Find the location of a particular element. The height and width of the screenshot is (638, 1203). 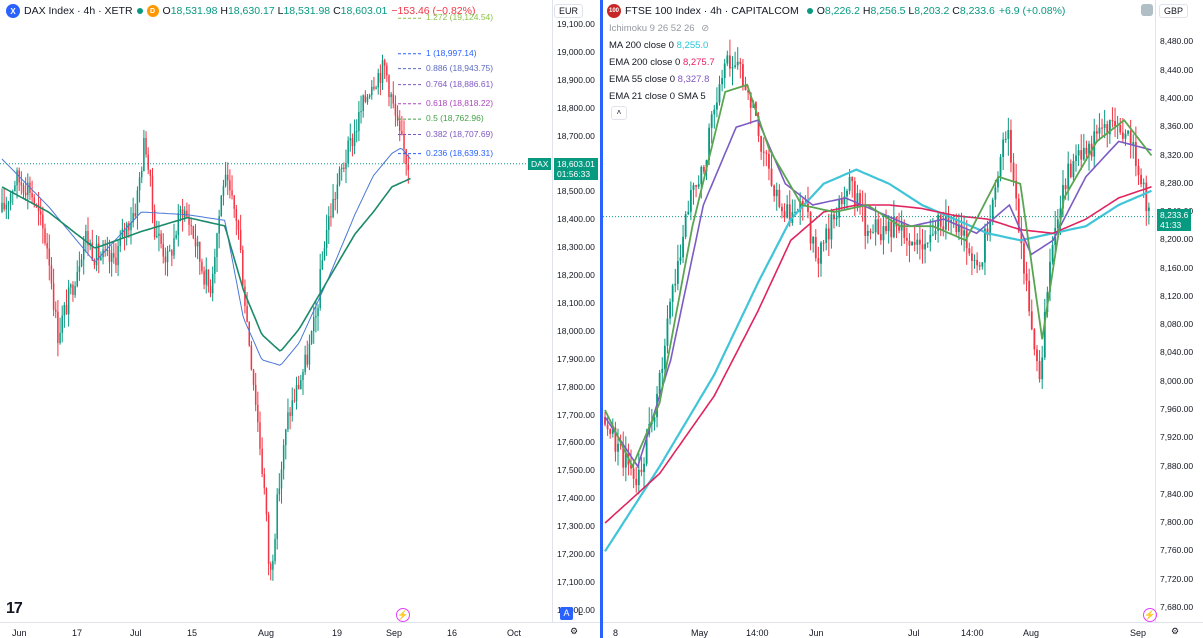

price-tick-label: 17,300.00 is located at coordinates (576, 526).